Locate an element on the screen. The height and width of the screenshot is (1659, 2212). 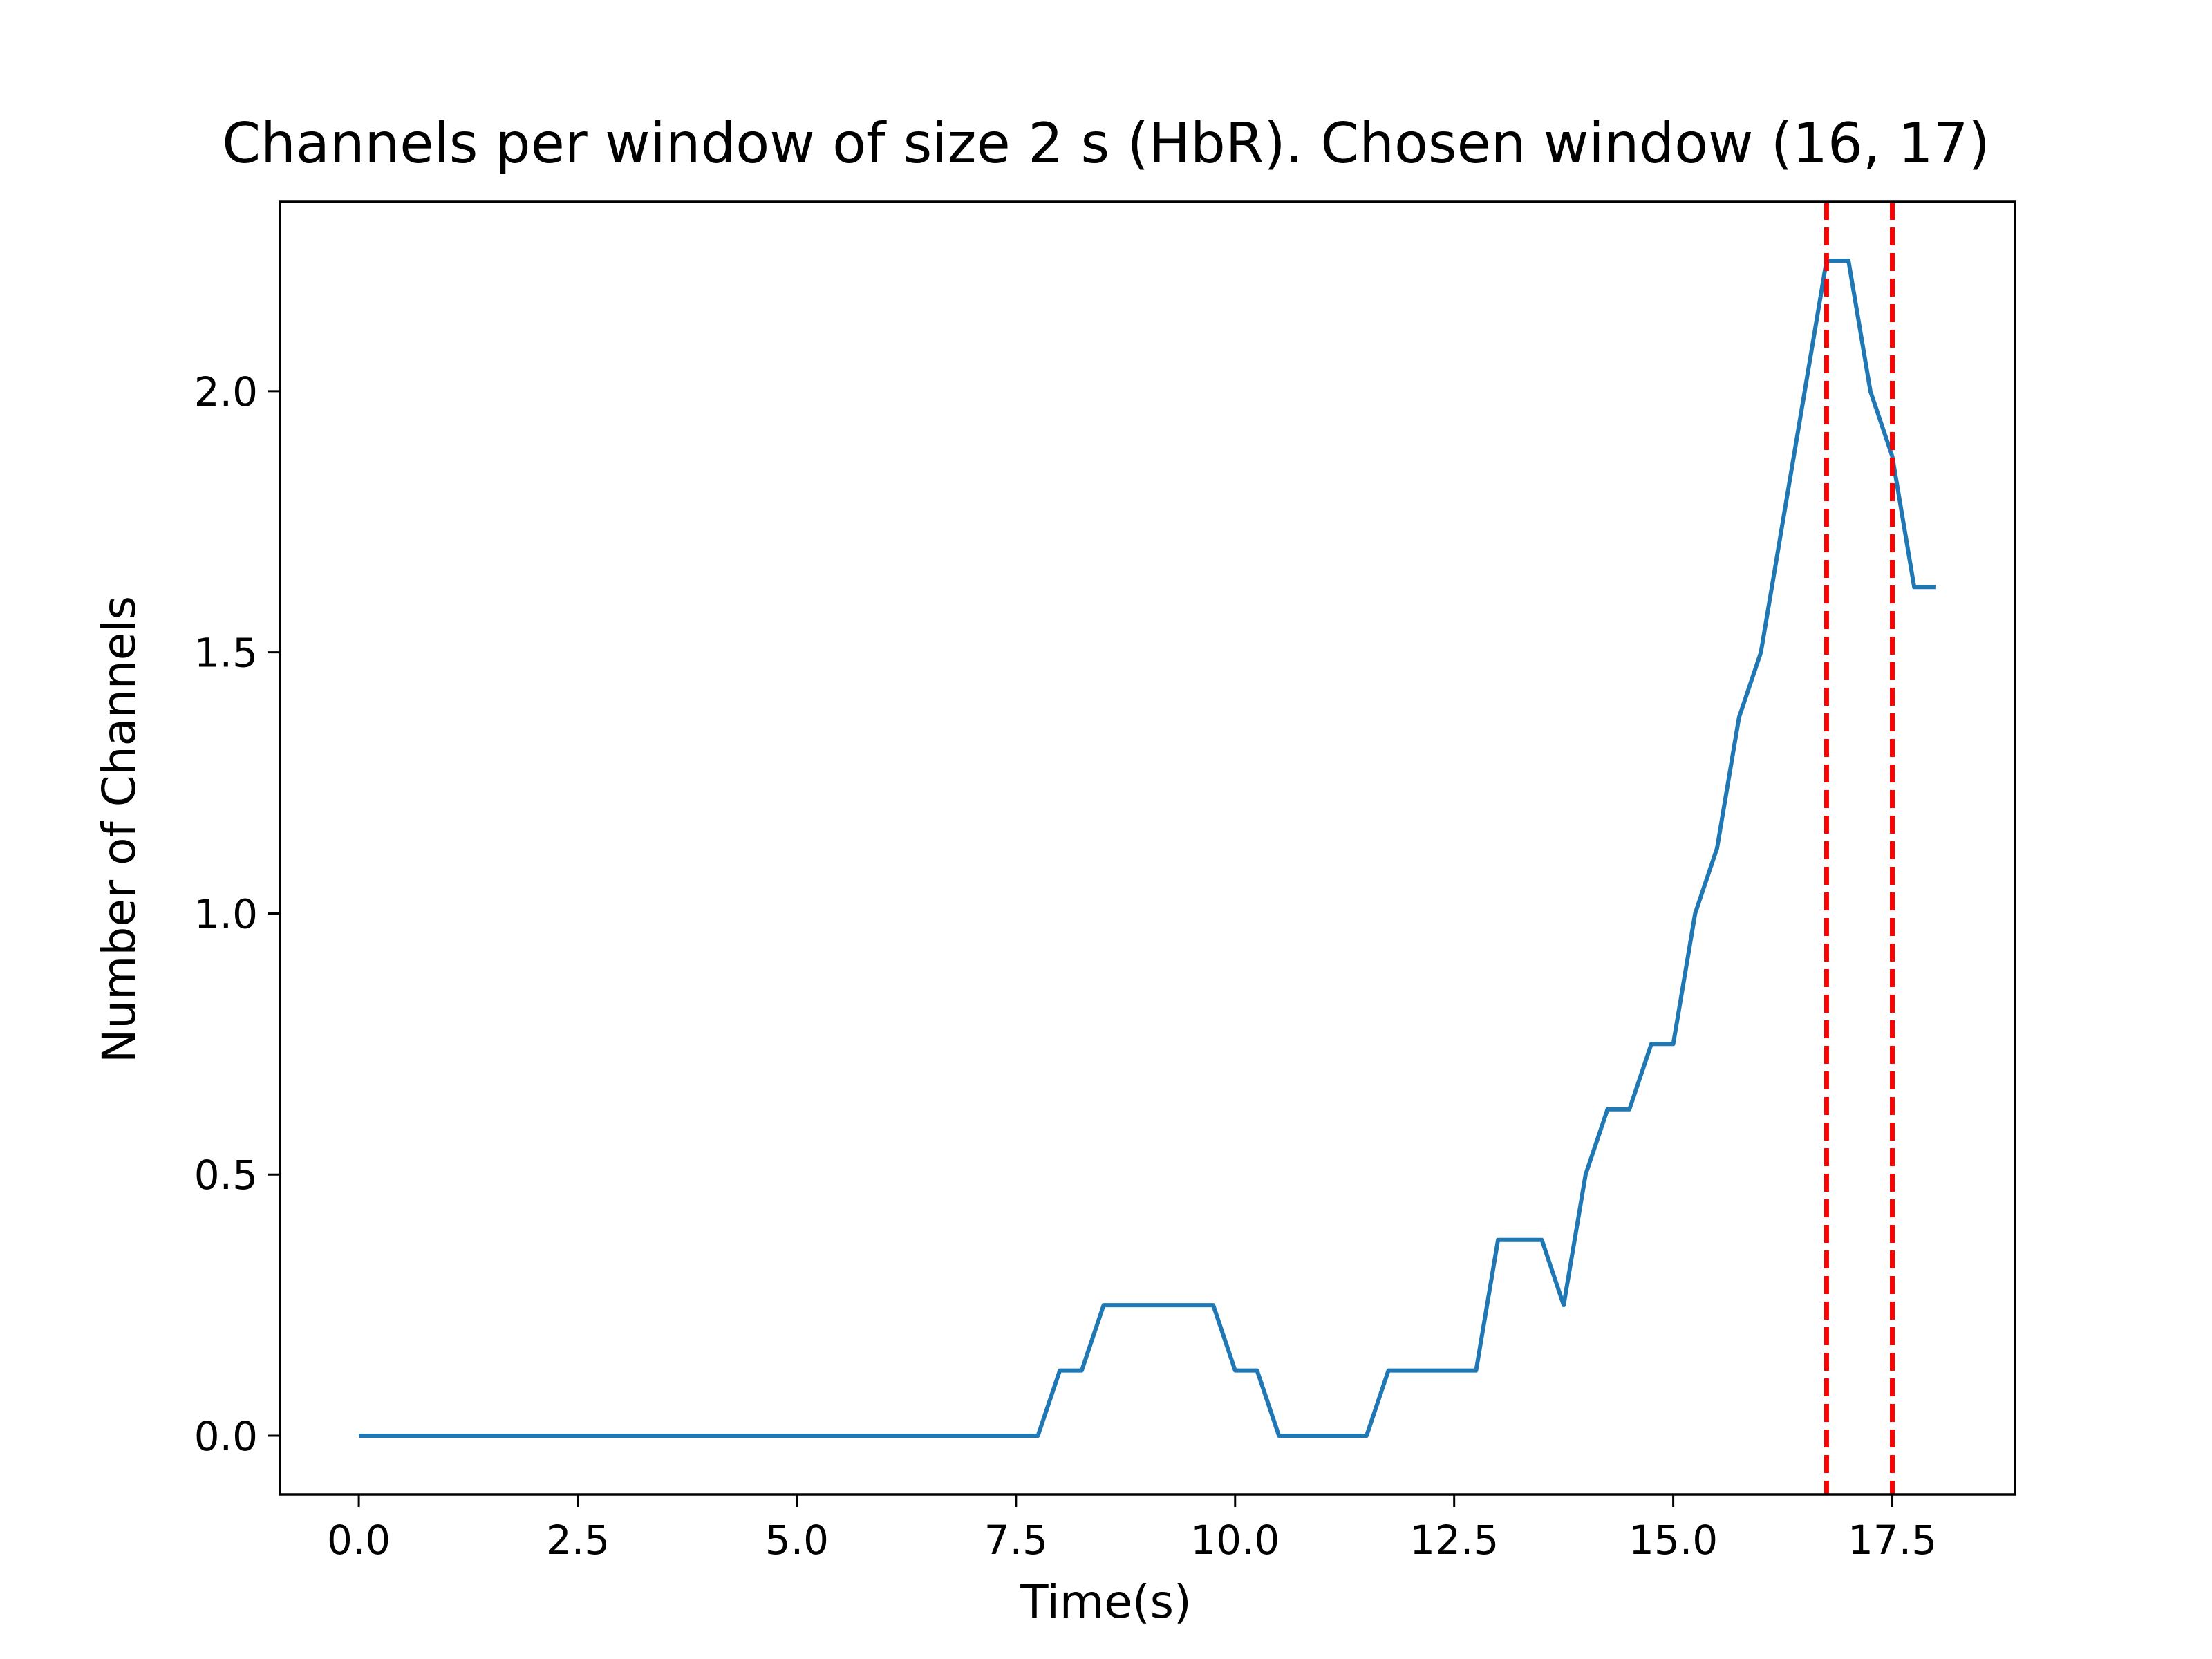
y-tick-label: 0.5 is located at coordinates (226, 1175).